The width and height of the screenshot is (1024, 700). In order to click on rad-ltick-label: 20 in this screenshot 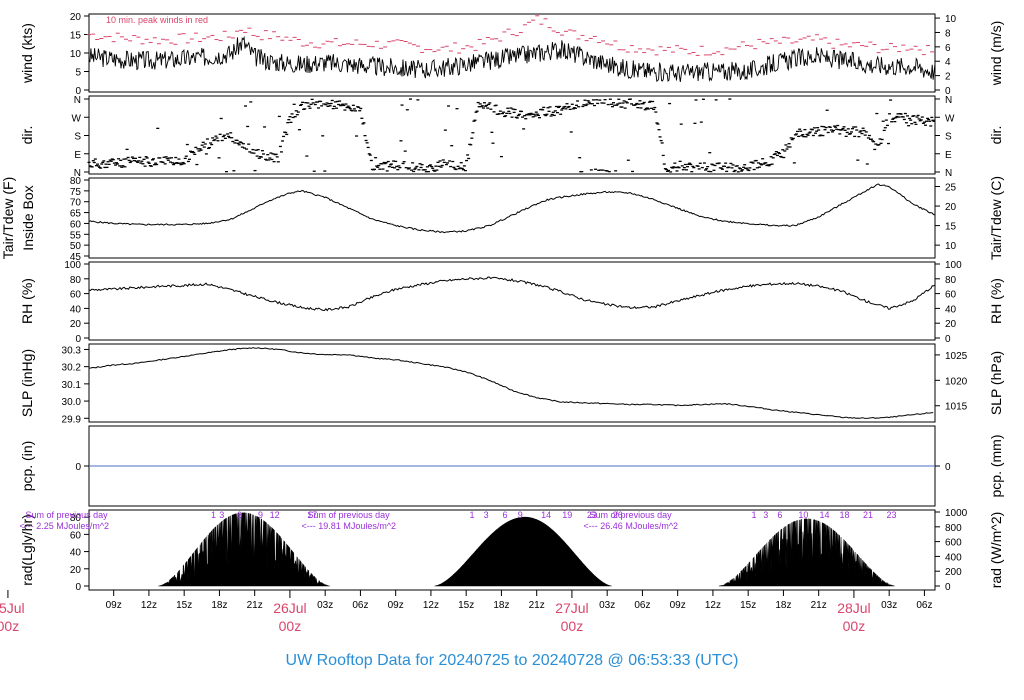, I will do `click(76, 570)`.